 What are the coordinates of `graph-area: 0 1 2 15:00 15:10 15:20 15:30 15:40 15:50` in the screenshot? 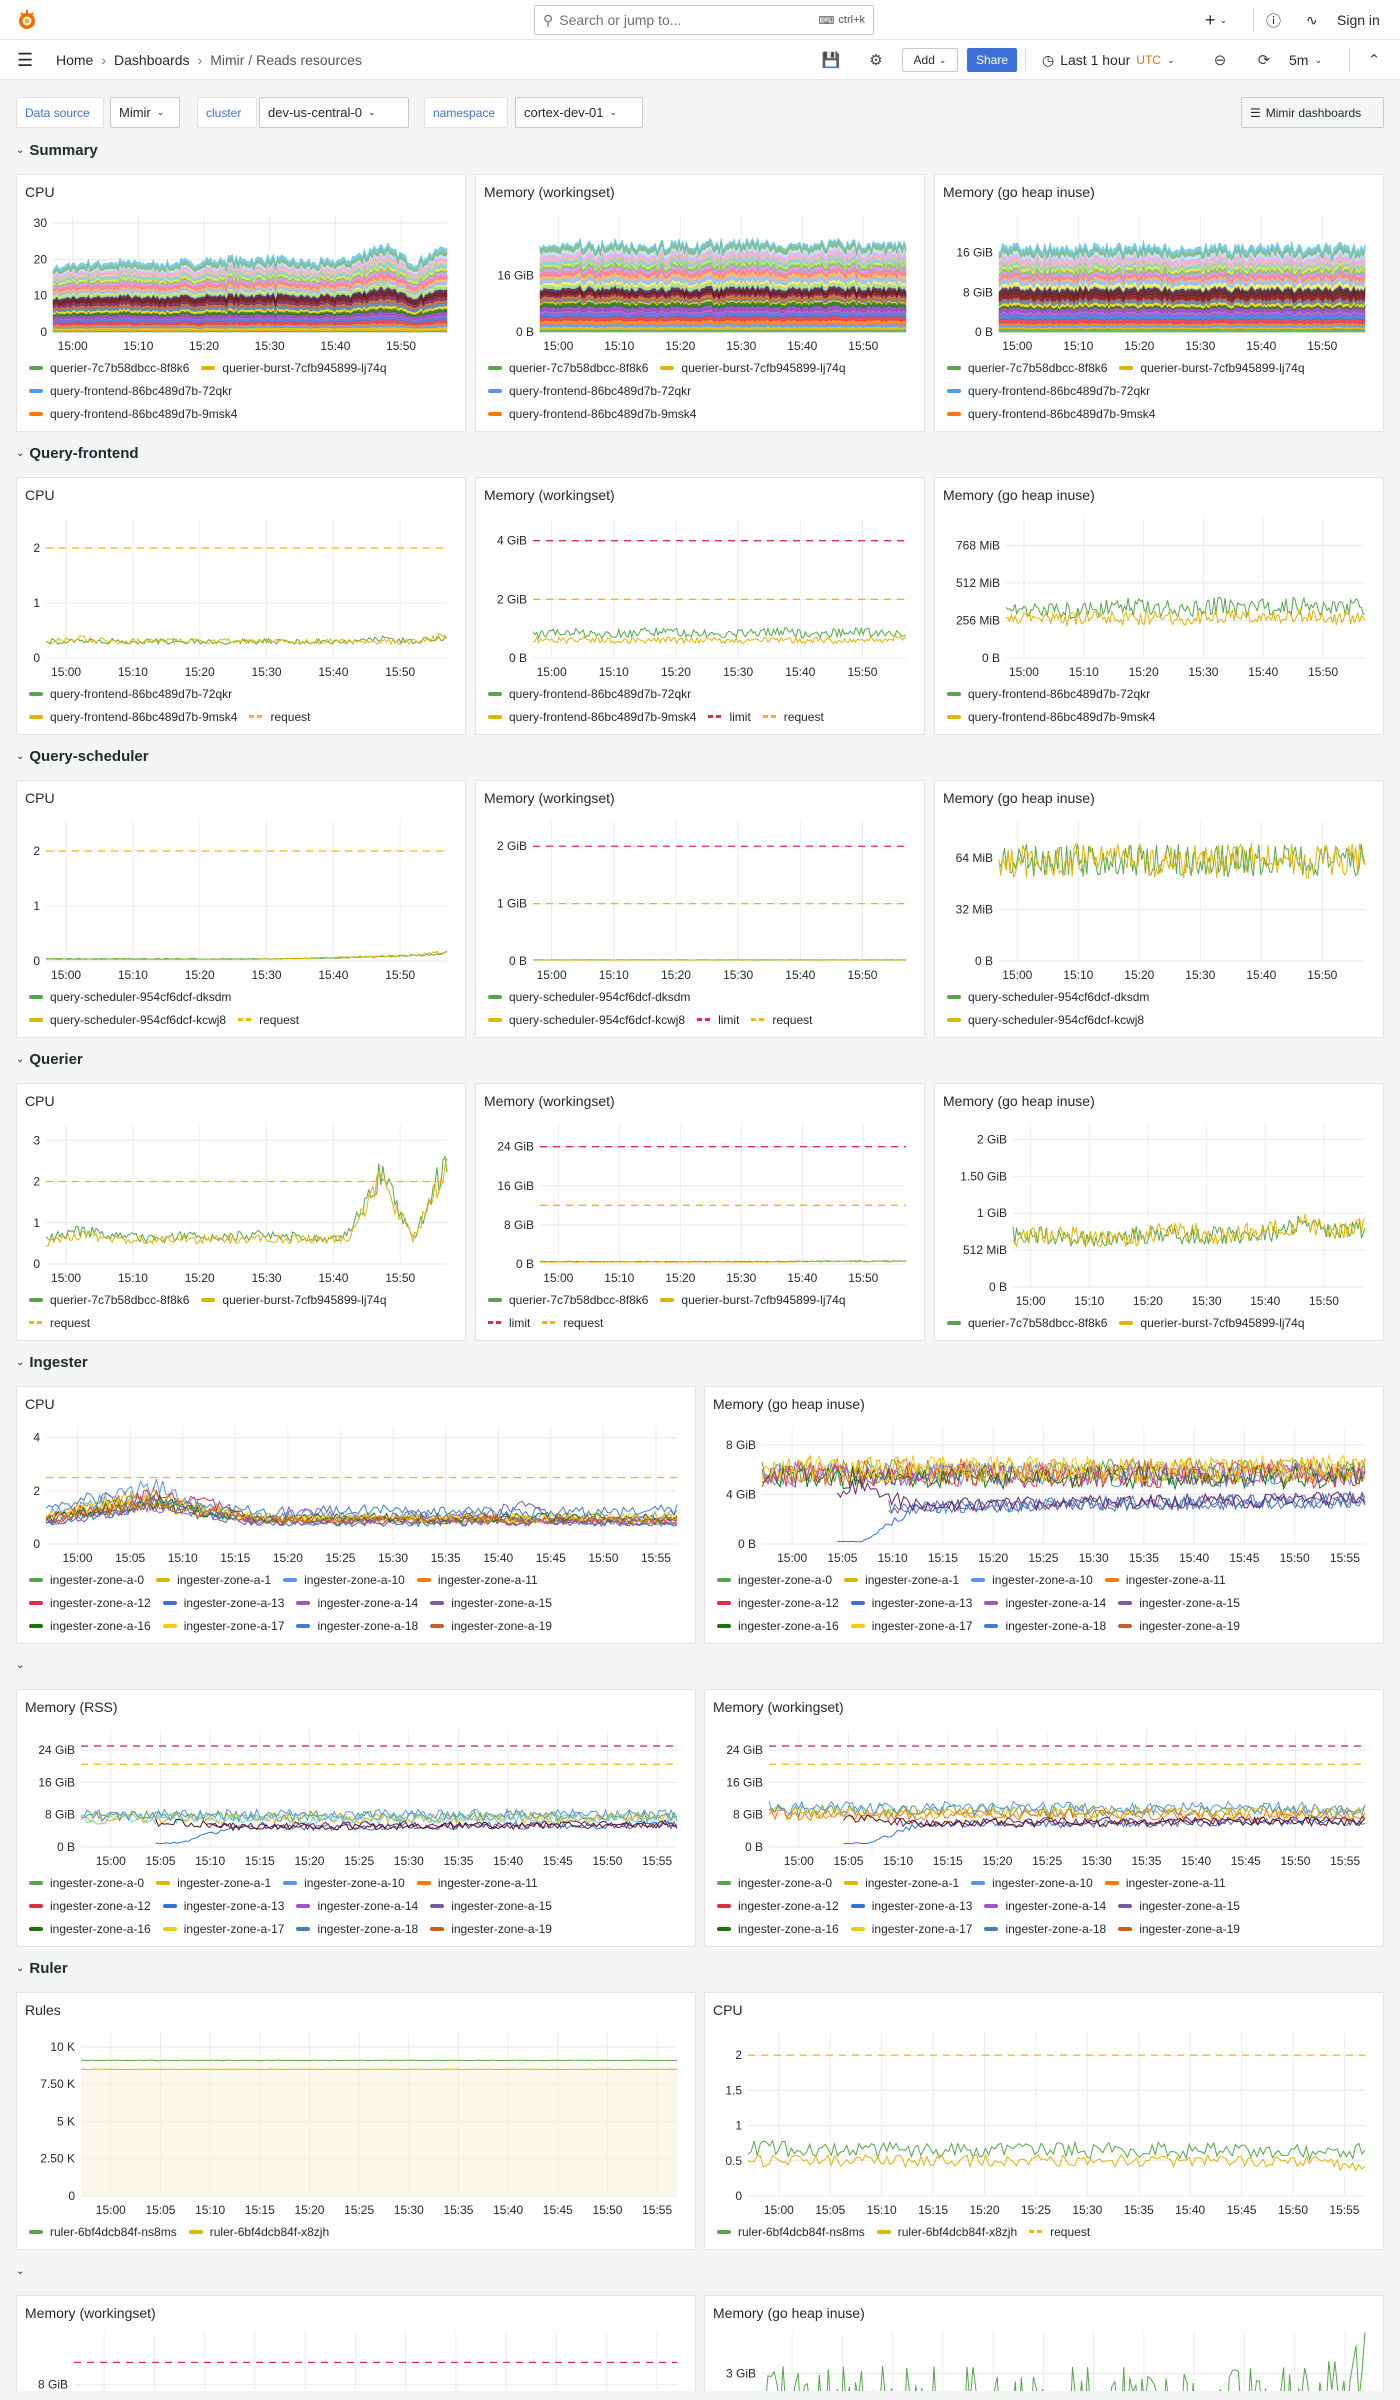 It's located at (241, 898).